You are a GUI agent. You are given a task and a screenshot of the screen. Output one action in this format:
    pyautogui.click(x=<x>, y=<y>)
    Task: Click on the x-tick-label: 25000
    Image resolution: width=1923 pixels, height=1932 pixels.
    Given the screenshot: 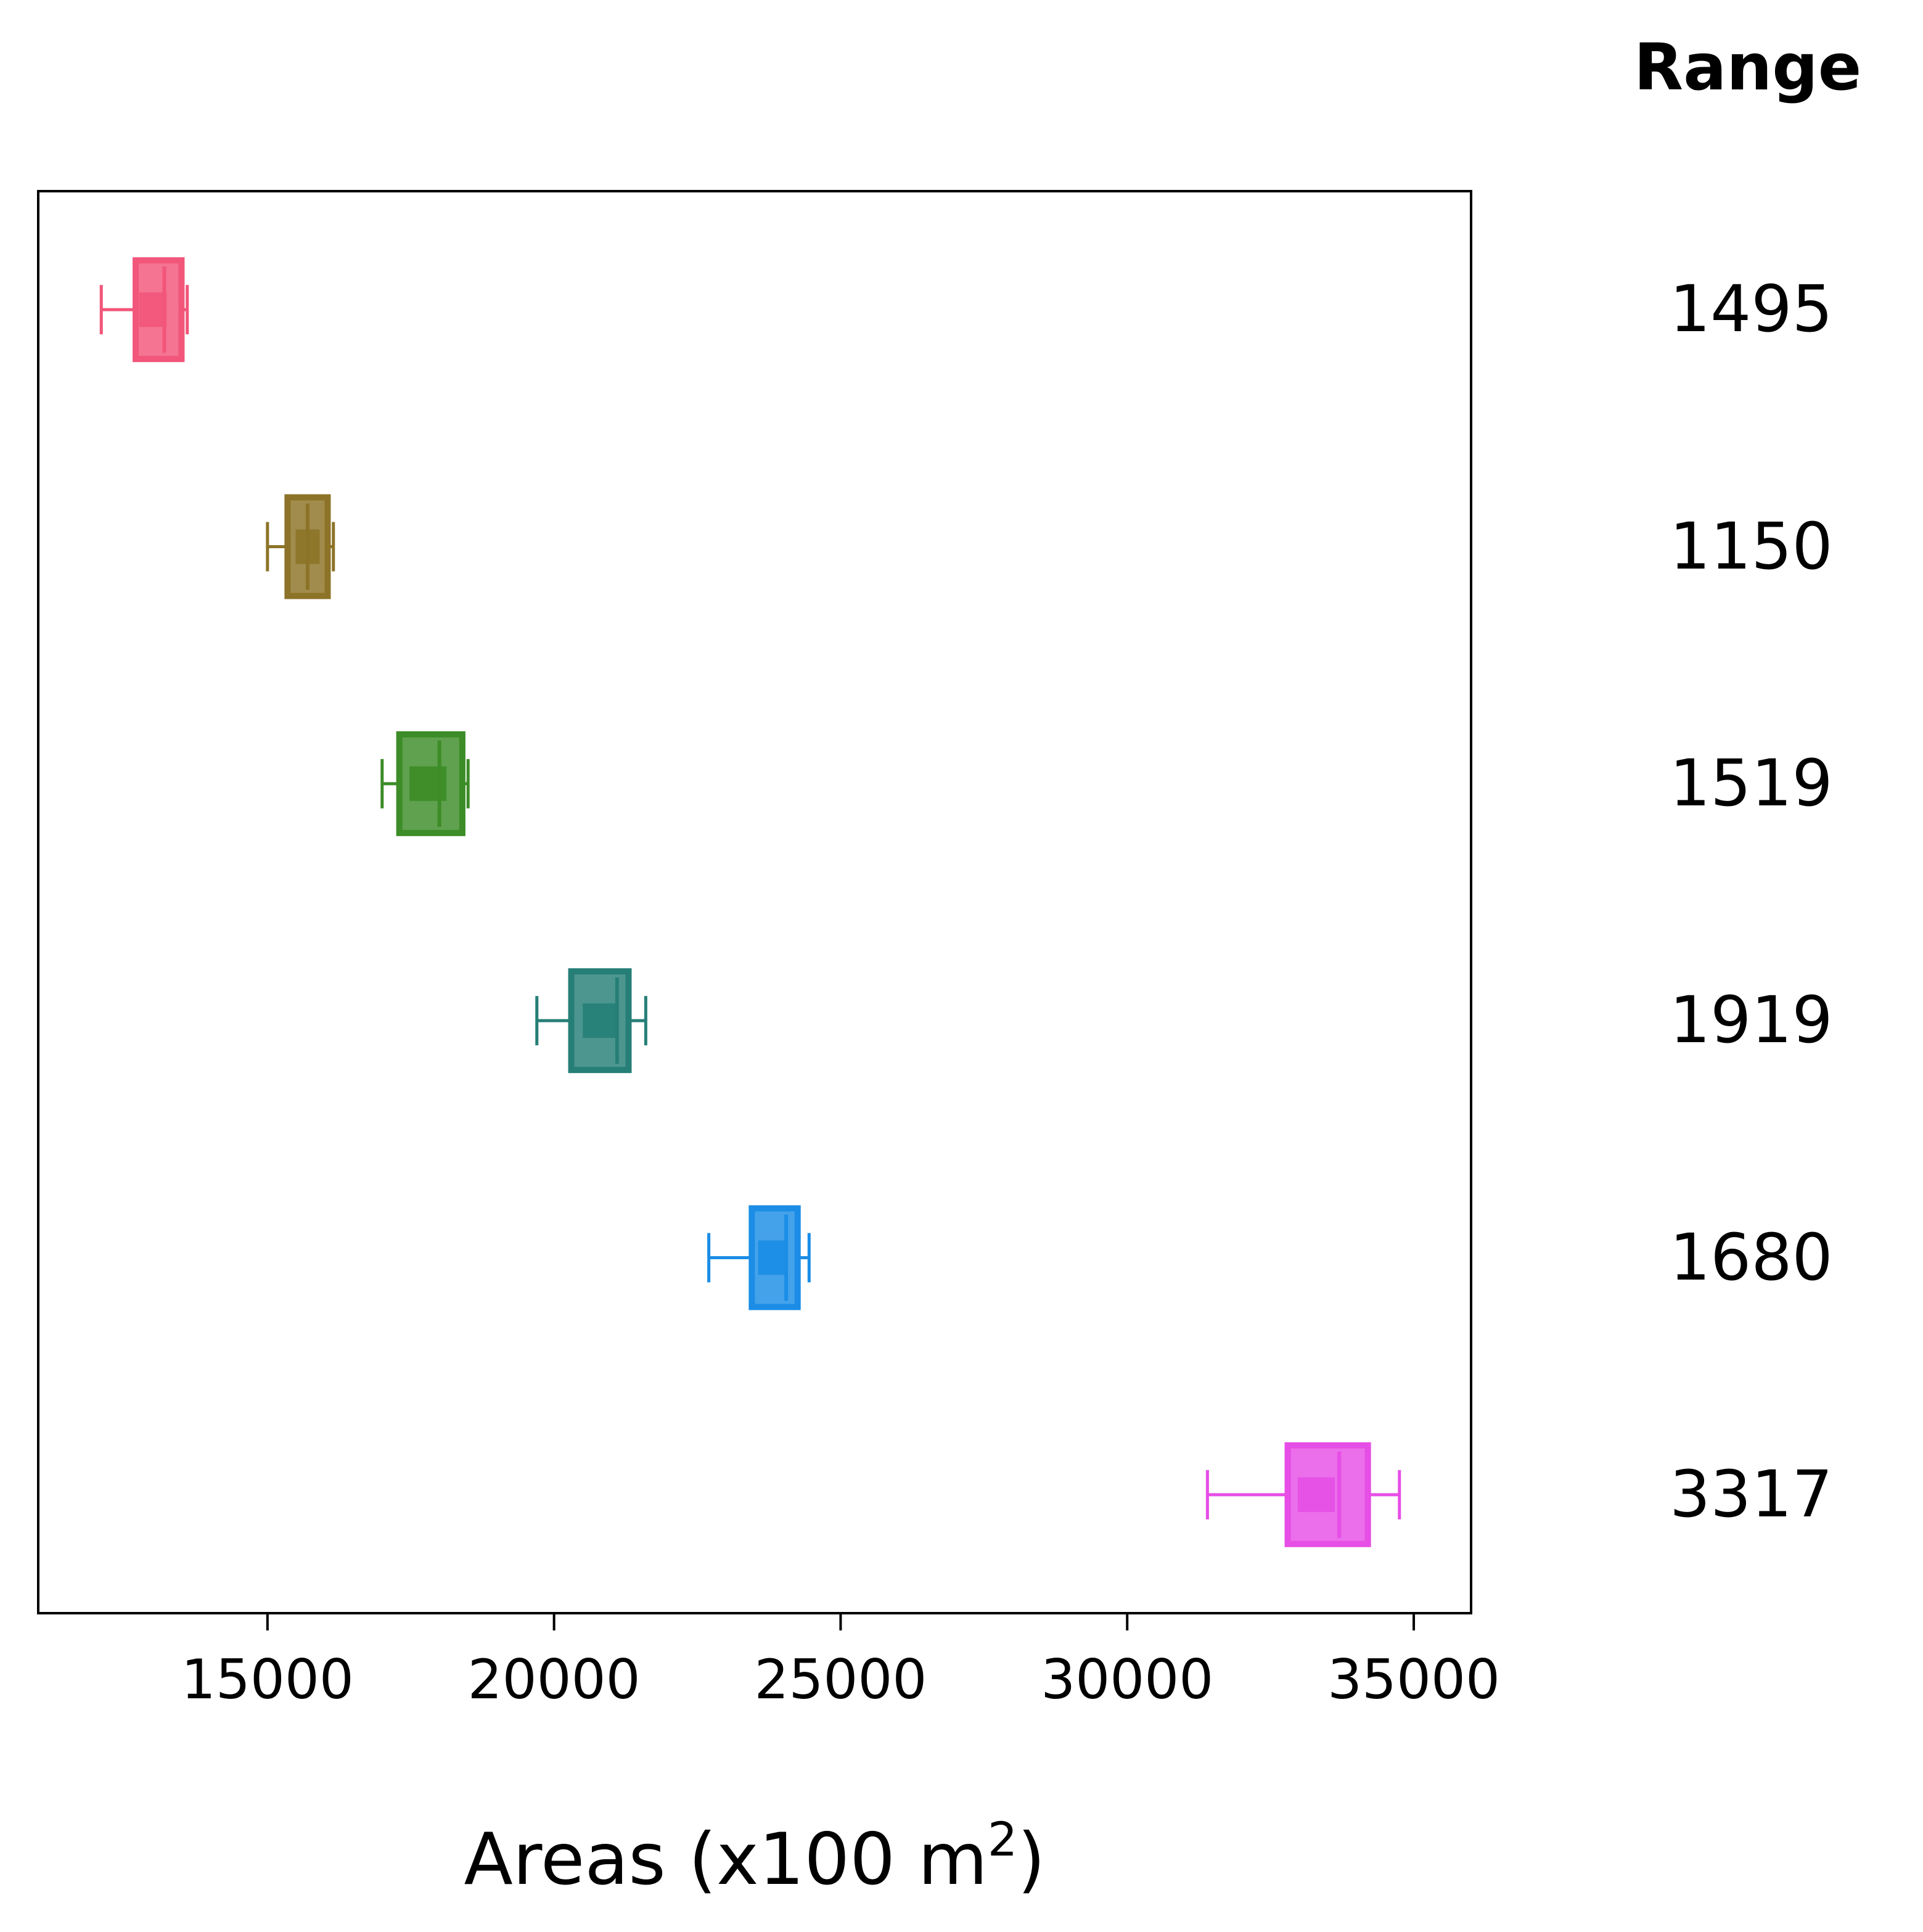 What is the action you would take?
    pyautogui.click(x=840, y=1679)
    